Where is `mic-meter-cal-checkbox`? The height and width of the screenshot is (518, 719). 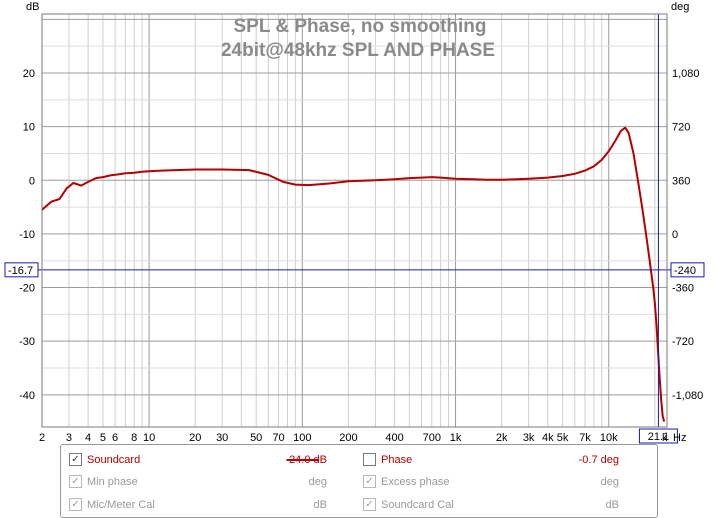
mic-meter-cal-checkbox is located at coordinates (75, 504).